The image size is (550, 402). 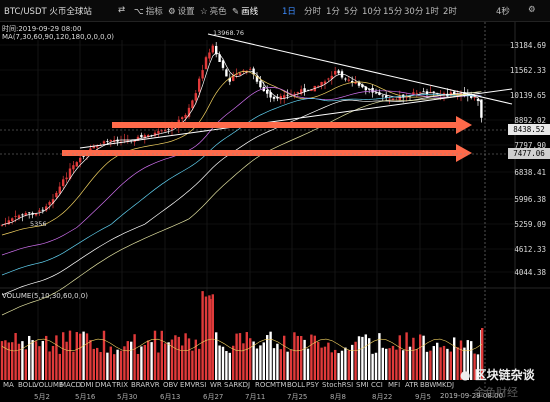 I want to click on price-axis-label: 10139.65, so click(x=527, y=95).